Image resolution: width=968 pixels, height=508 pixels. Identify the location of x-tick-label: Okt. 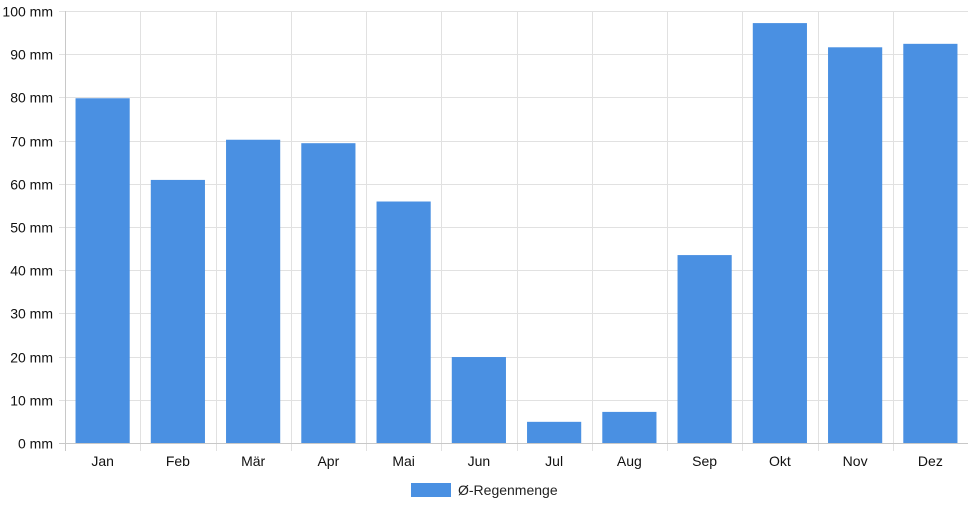
(780, 461).